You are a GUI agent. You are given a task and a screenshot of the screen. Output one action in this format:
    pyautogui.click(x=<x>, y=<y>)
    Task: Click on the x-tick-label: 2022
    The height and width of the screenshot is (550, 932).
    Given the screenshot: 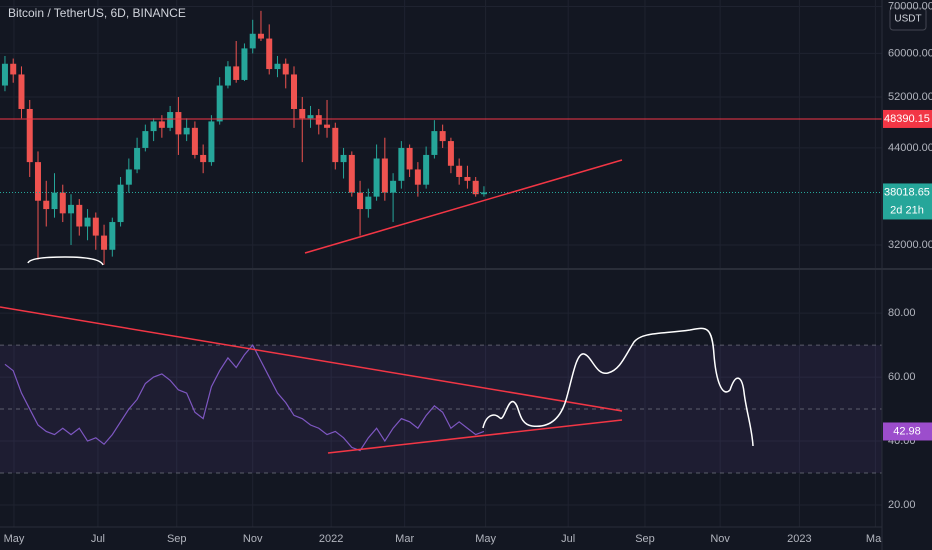 What is the action you would take?
    pyautogui.click(x=331, y=539)
    